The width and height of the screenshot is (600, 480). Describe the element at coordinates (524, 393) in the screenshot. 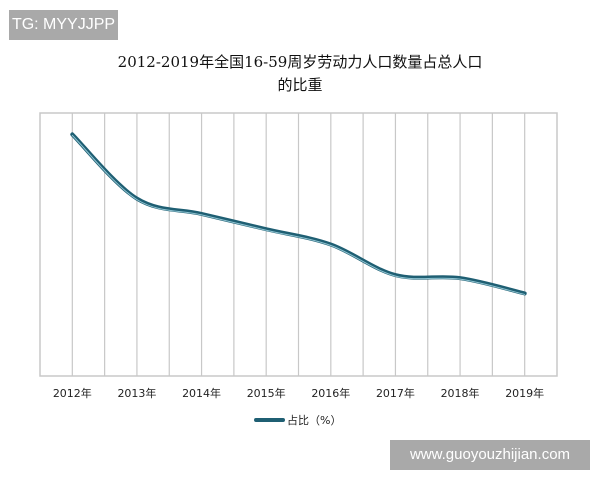

I see `x-tick-label: 2019年` at that location.